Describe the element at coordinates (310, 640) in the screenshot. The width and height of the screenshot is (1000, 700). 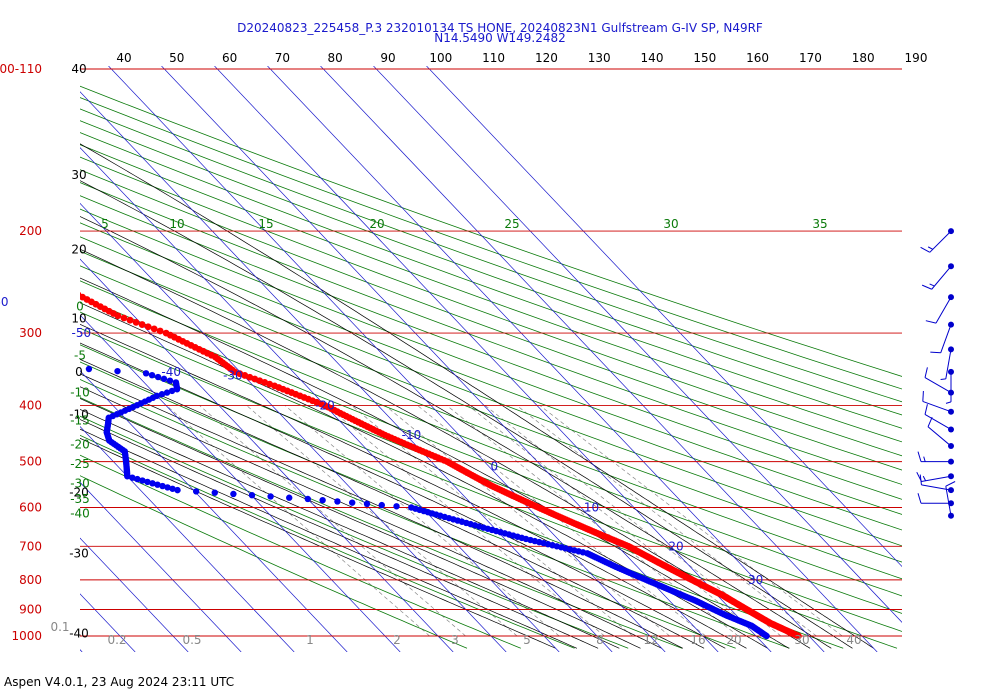
I see `mixing-ratio-label: 1` at that location.